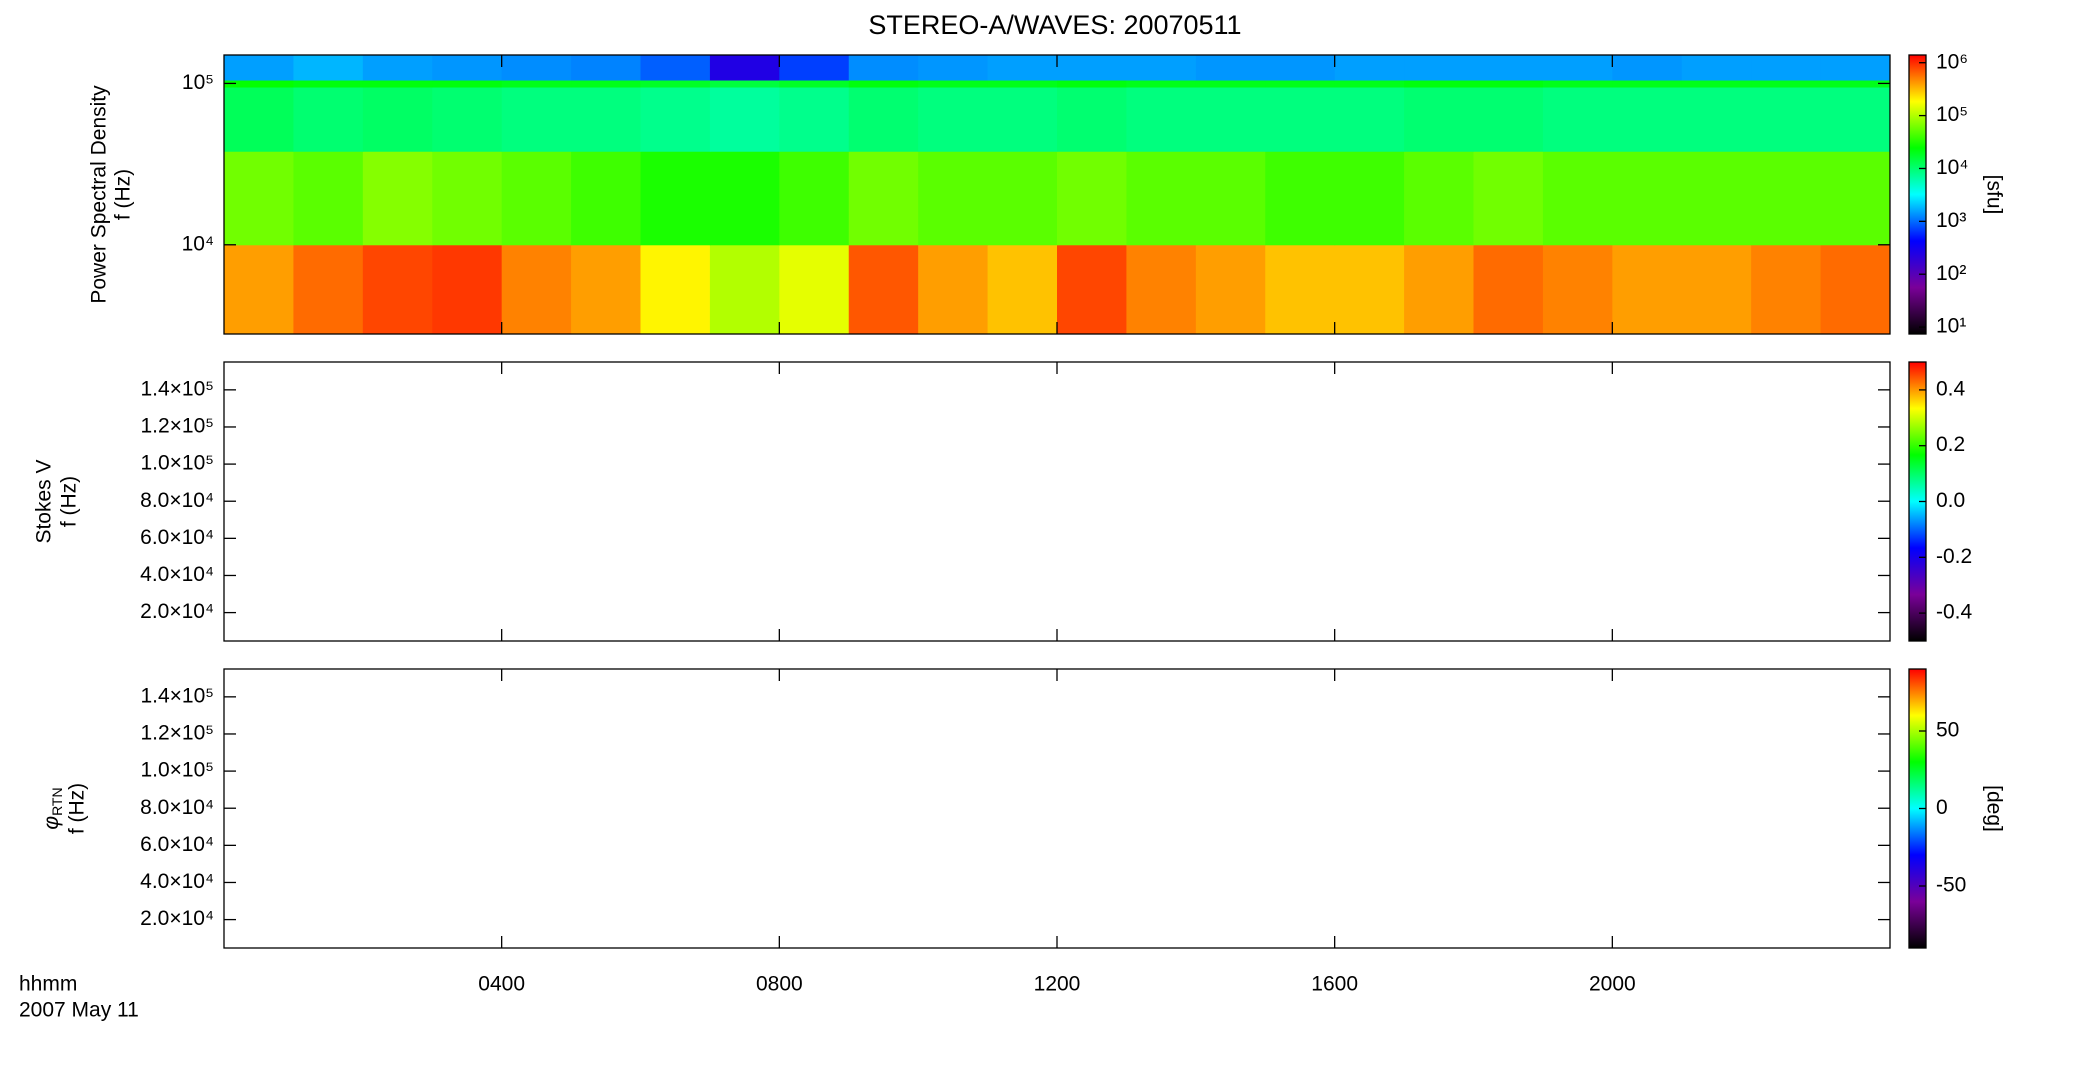  I want to click on x-tick-label: 2000, so click(1612, 984).